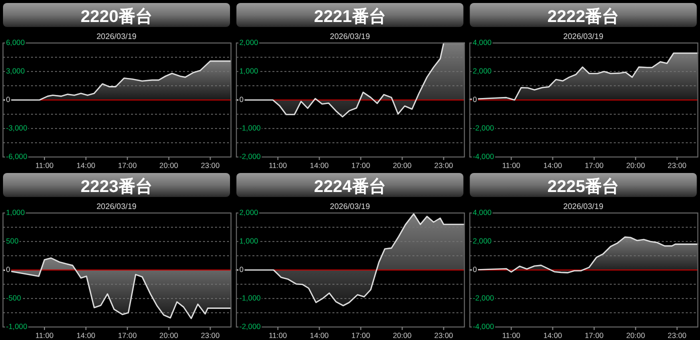  I want to click on chart-title: 2222番台, so click(583, 16).